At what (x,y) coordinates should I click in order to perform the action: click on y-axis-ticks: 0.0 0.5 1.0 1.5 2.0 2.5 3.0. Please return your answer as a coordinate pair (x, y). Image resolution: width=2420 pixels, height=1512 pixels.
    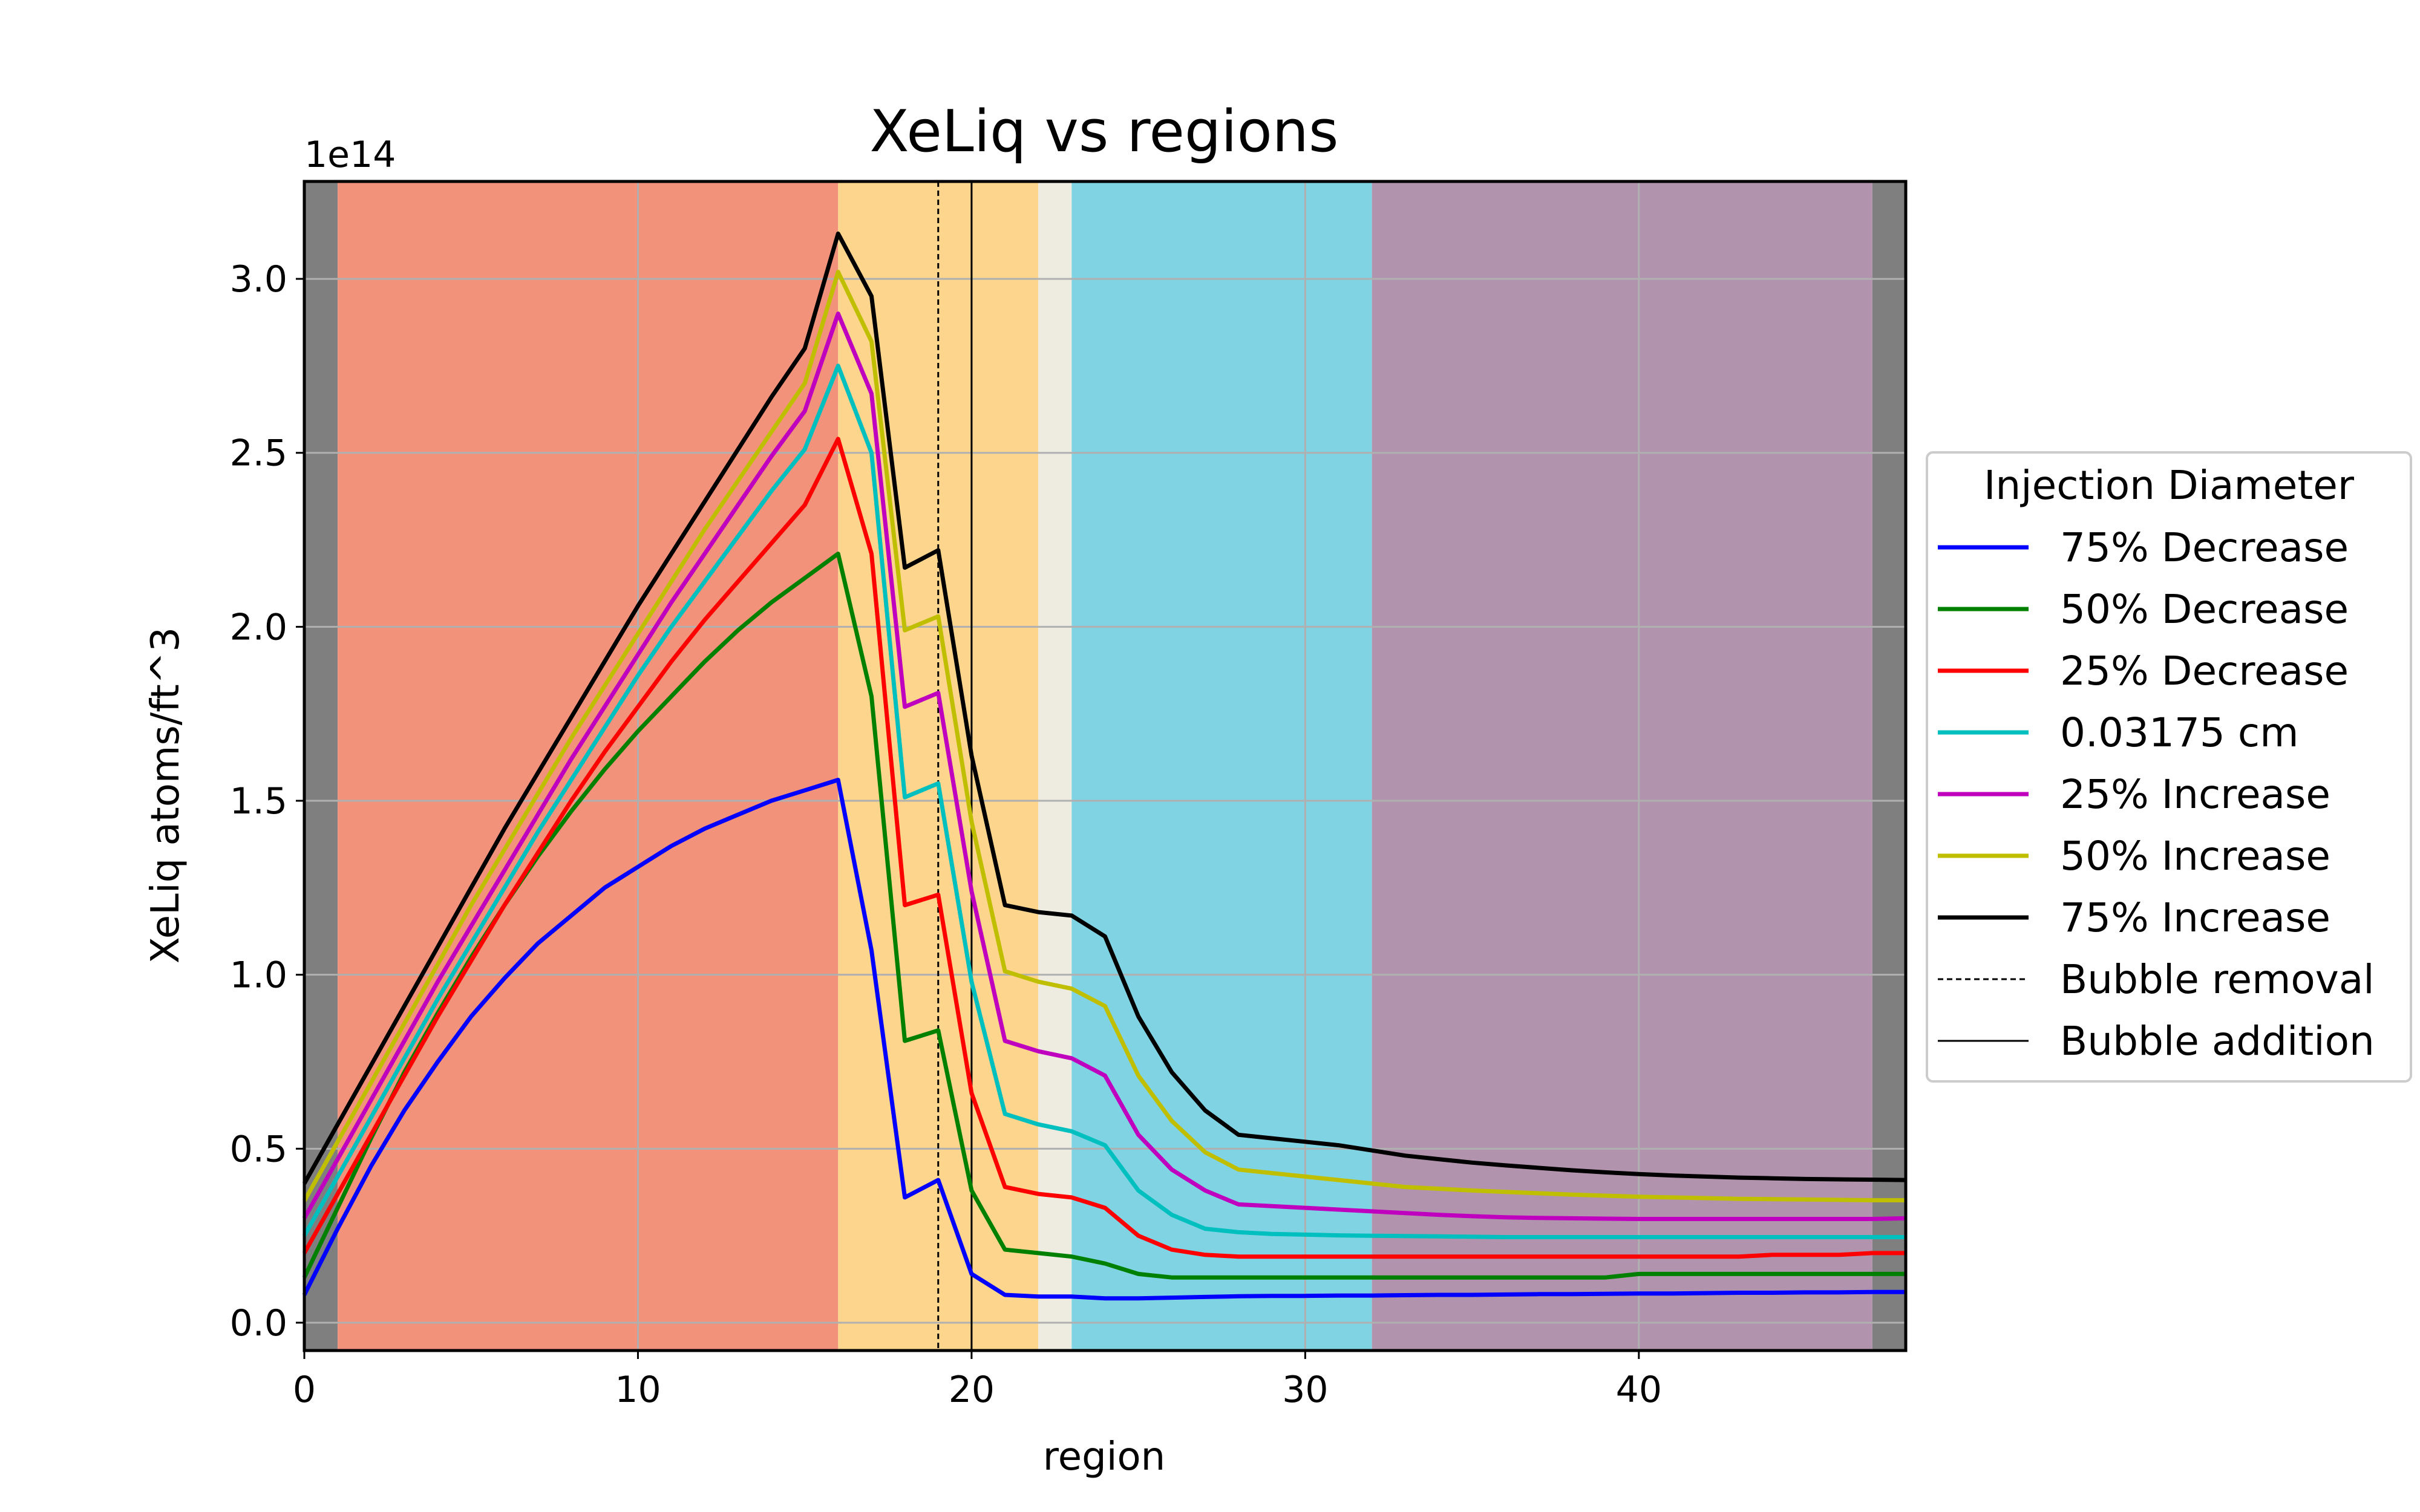
    Looking at the image, I should click on (267, 801).